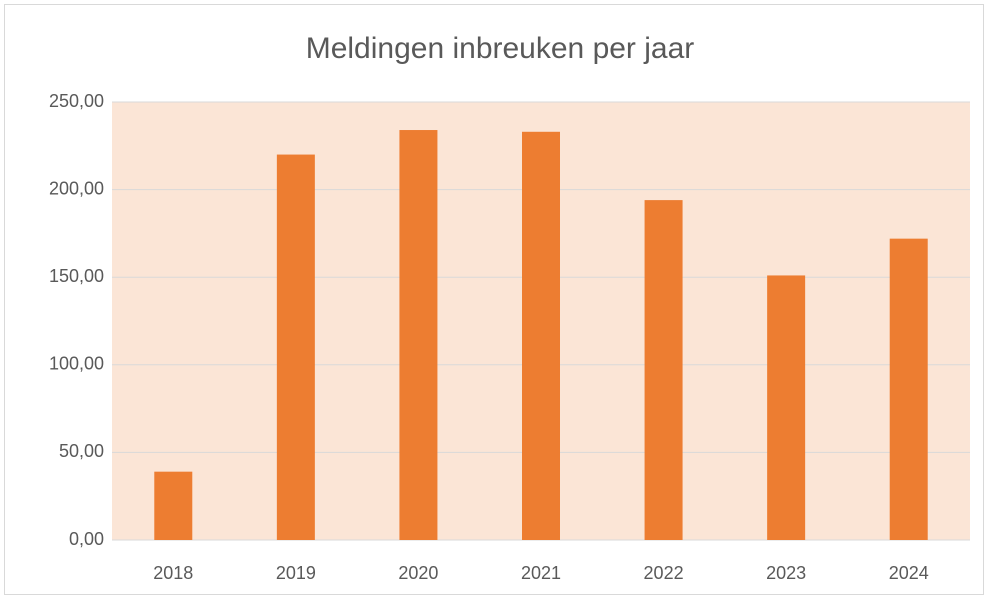  I want to click on x-tick-label: 2022, so click(664, 573).